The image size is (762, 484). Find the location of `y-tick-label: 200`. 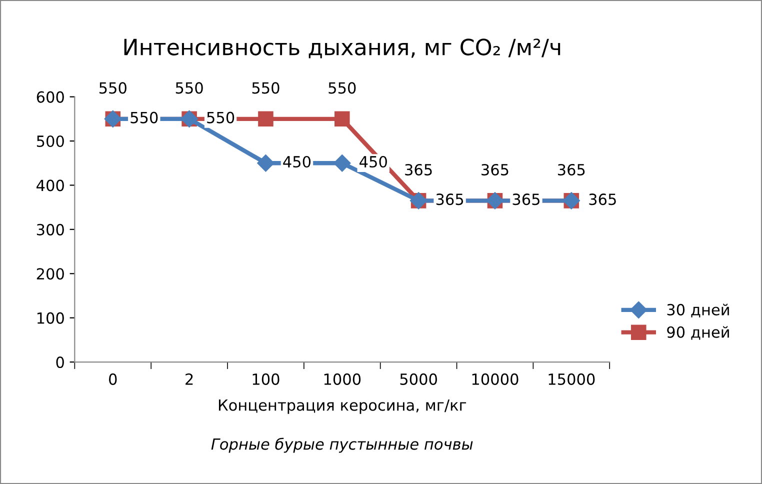

y-tick-label: 200 is located at coordinates (50, 274).